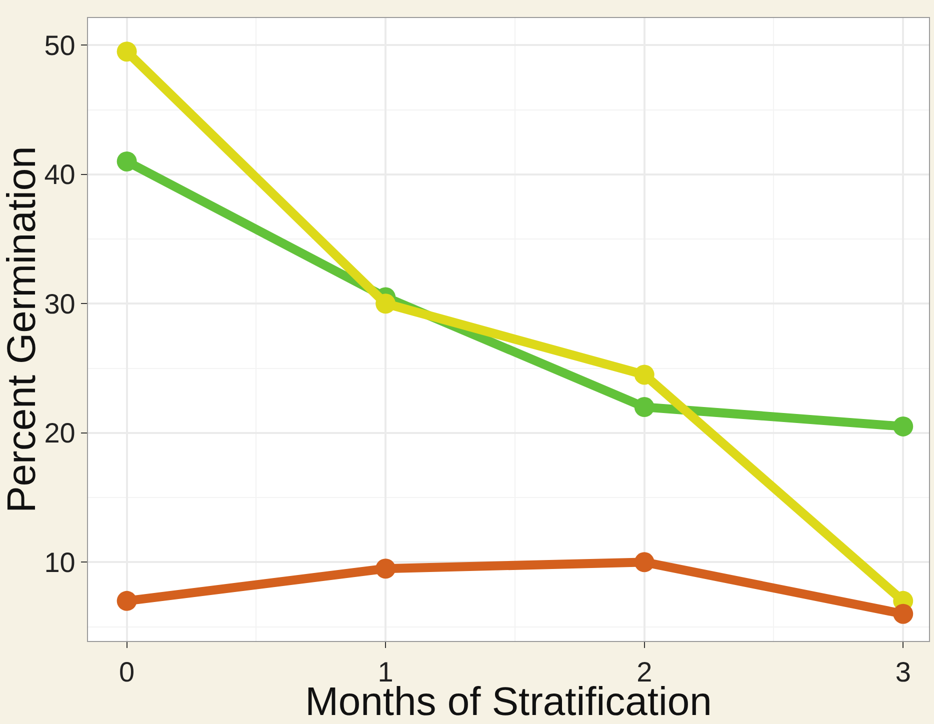  Describe the element at coordinates (127, 672) in the screenshot. I see `x-tick-label: 0` at that location.